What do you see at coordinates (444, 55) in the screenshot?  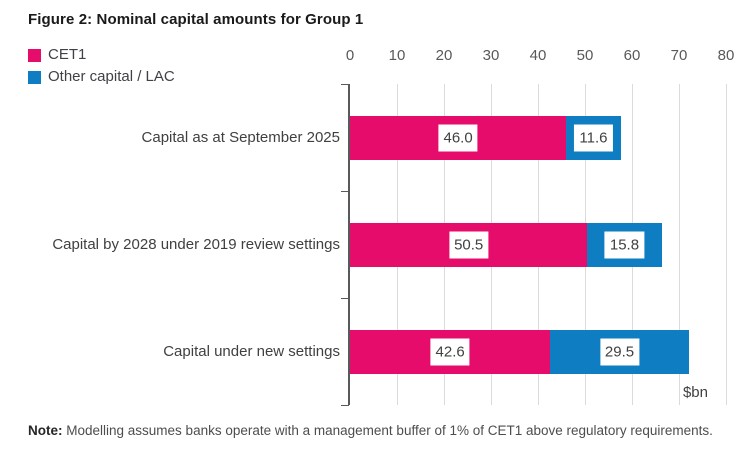 I see `value-axis-tick-label: 20` at bounding box center [444, 55].